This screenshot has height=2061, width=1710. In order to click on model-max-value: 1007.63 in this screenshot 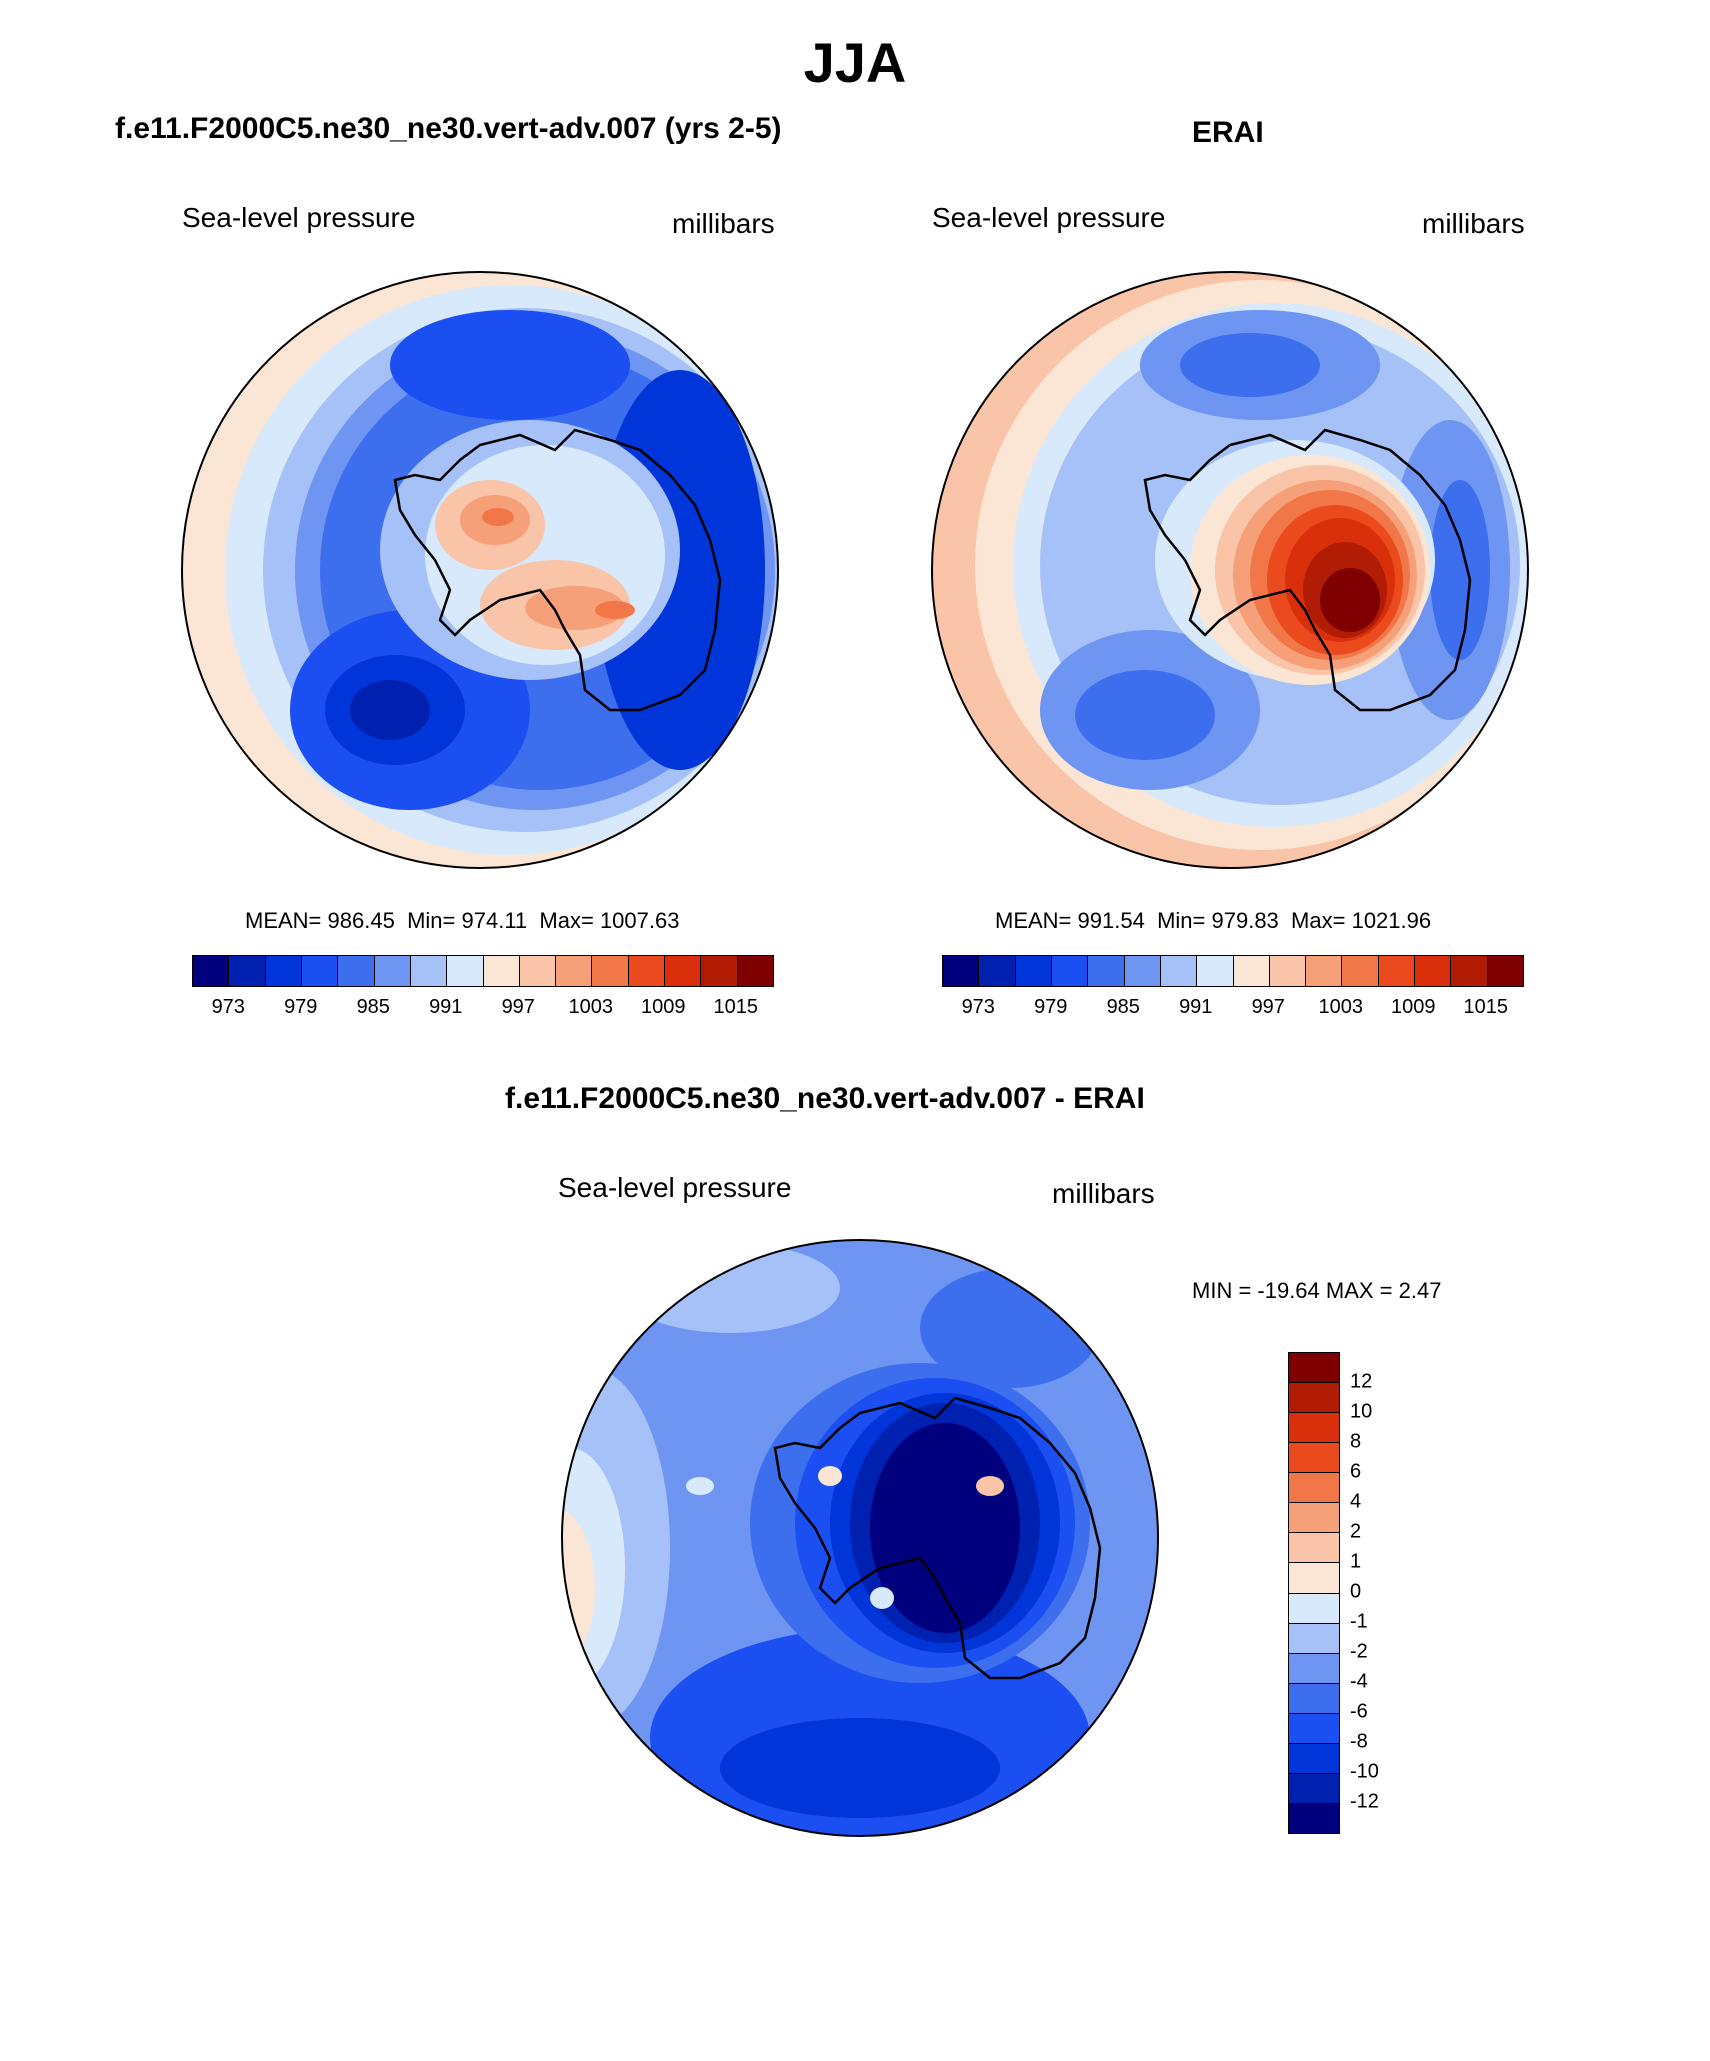, I will do `click(639, 920)`.